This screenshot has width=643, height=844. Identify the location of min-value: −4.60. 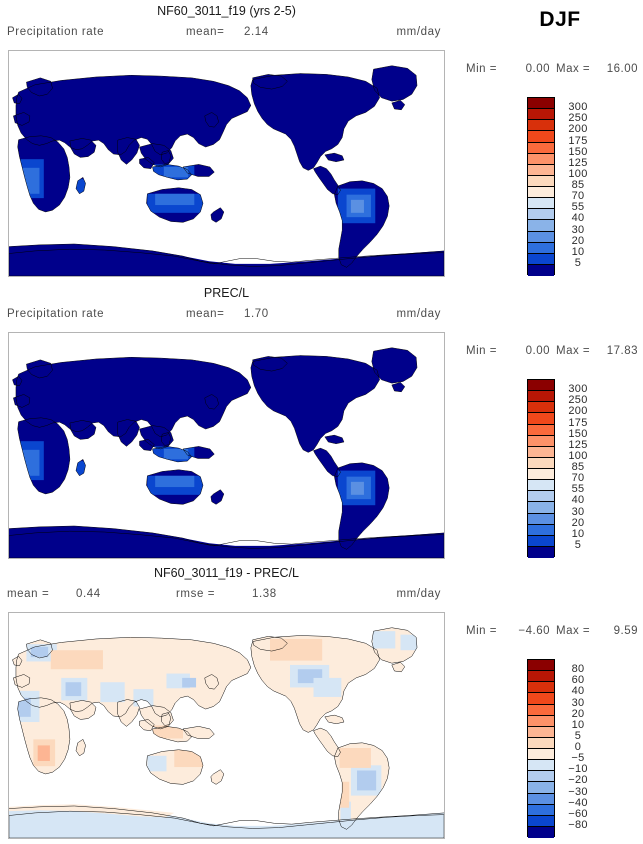
(534, 631).